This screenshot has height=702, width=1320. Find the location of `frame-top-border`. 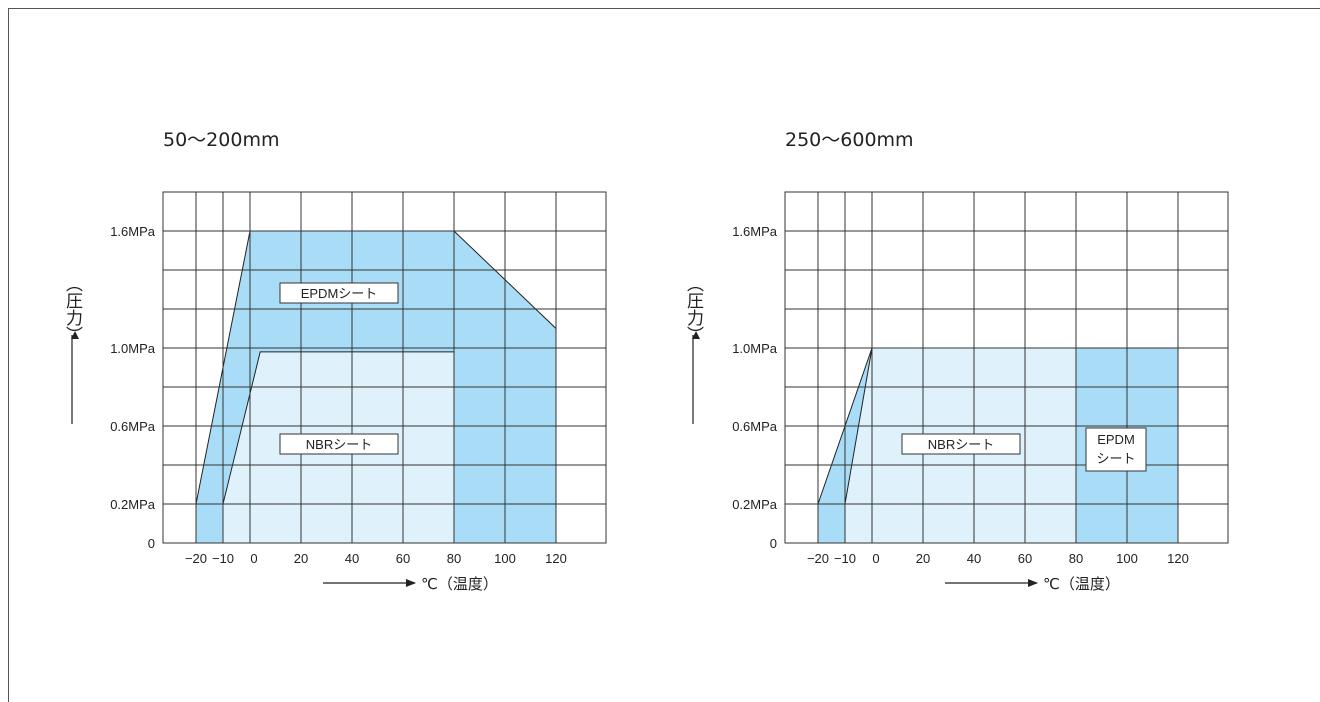

frame-top-border is located at coordinates (664, 8).